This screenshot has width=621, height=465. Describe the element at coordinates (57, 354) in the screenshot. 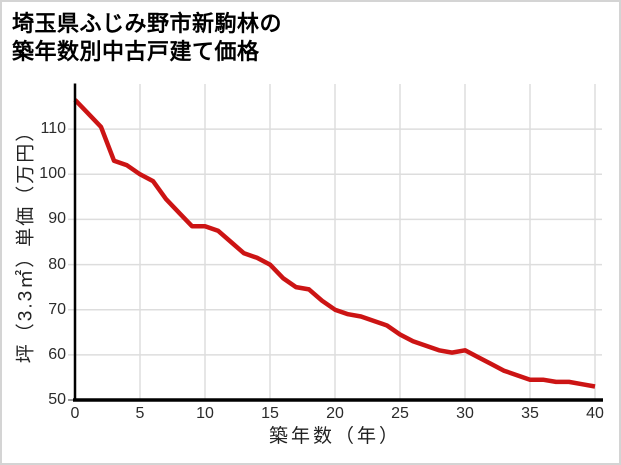

I see `y-tick-label-60: 60` at that location.